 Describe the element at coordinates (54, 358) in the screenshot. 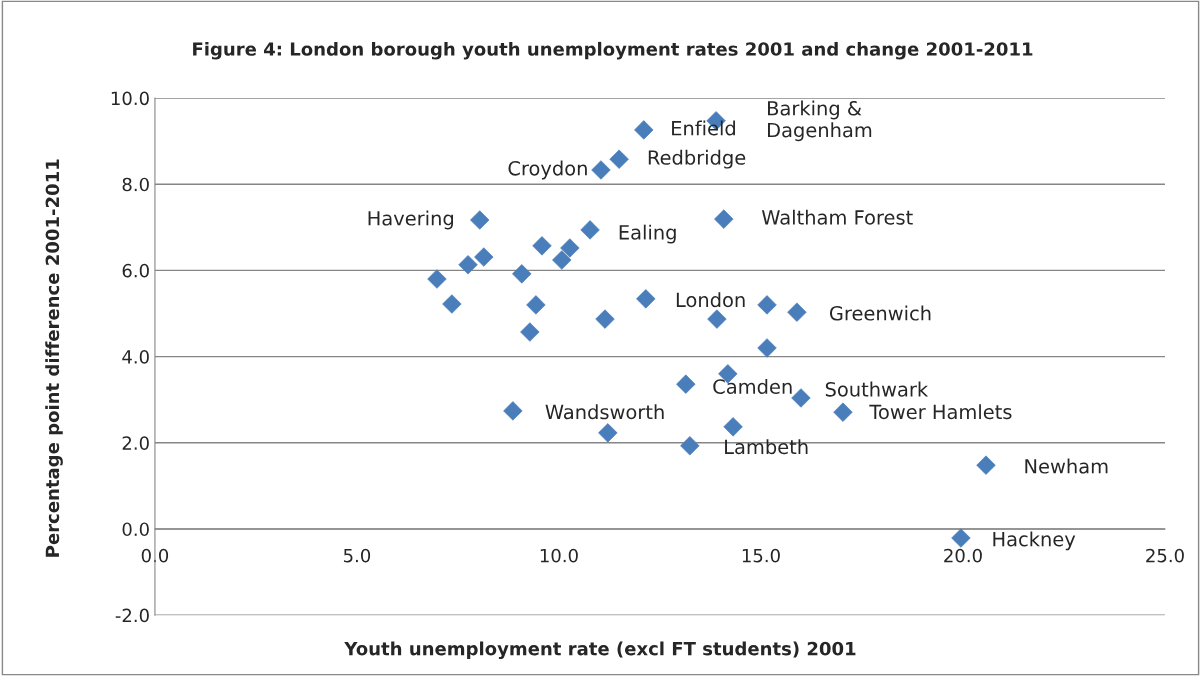

I see `y-axis-title: Percentage point difference 2001-2011` at that location.